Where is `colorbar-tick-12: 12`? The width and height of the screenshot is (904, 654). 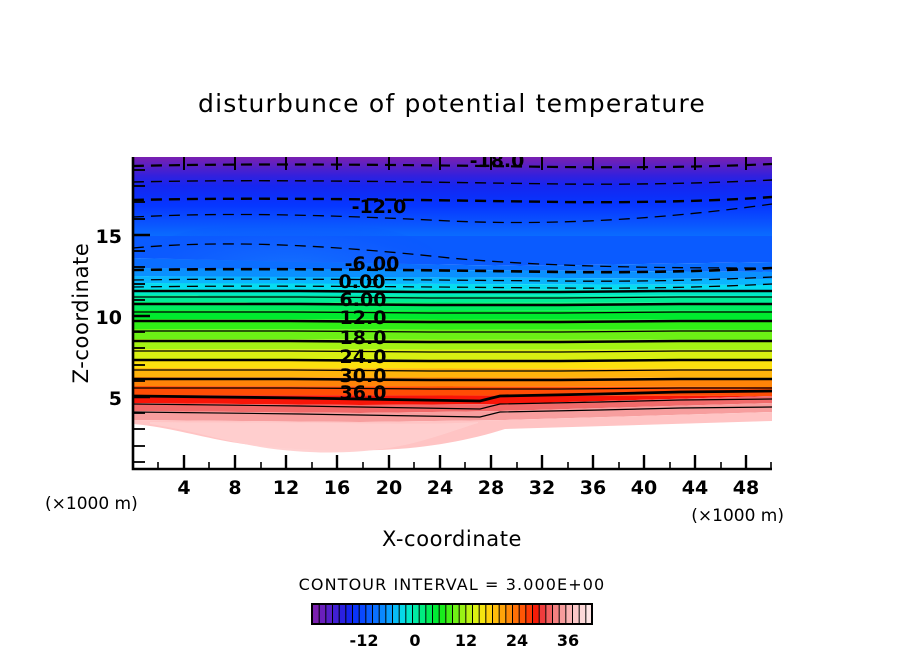 colorbar-tick-12: 12 is located at coordinates (466, 640).